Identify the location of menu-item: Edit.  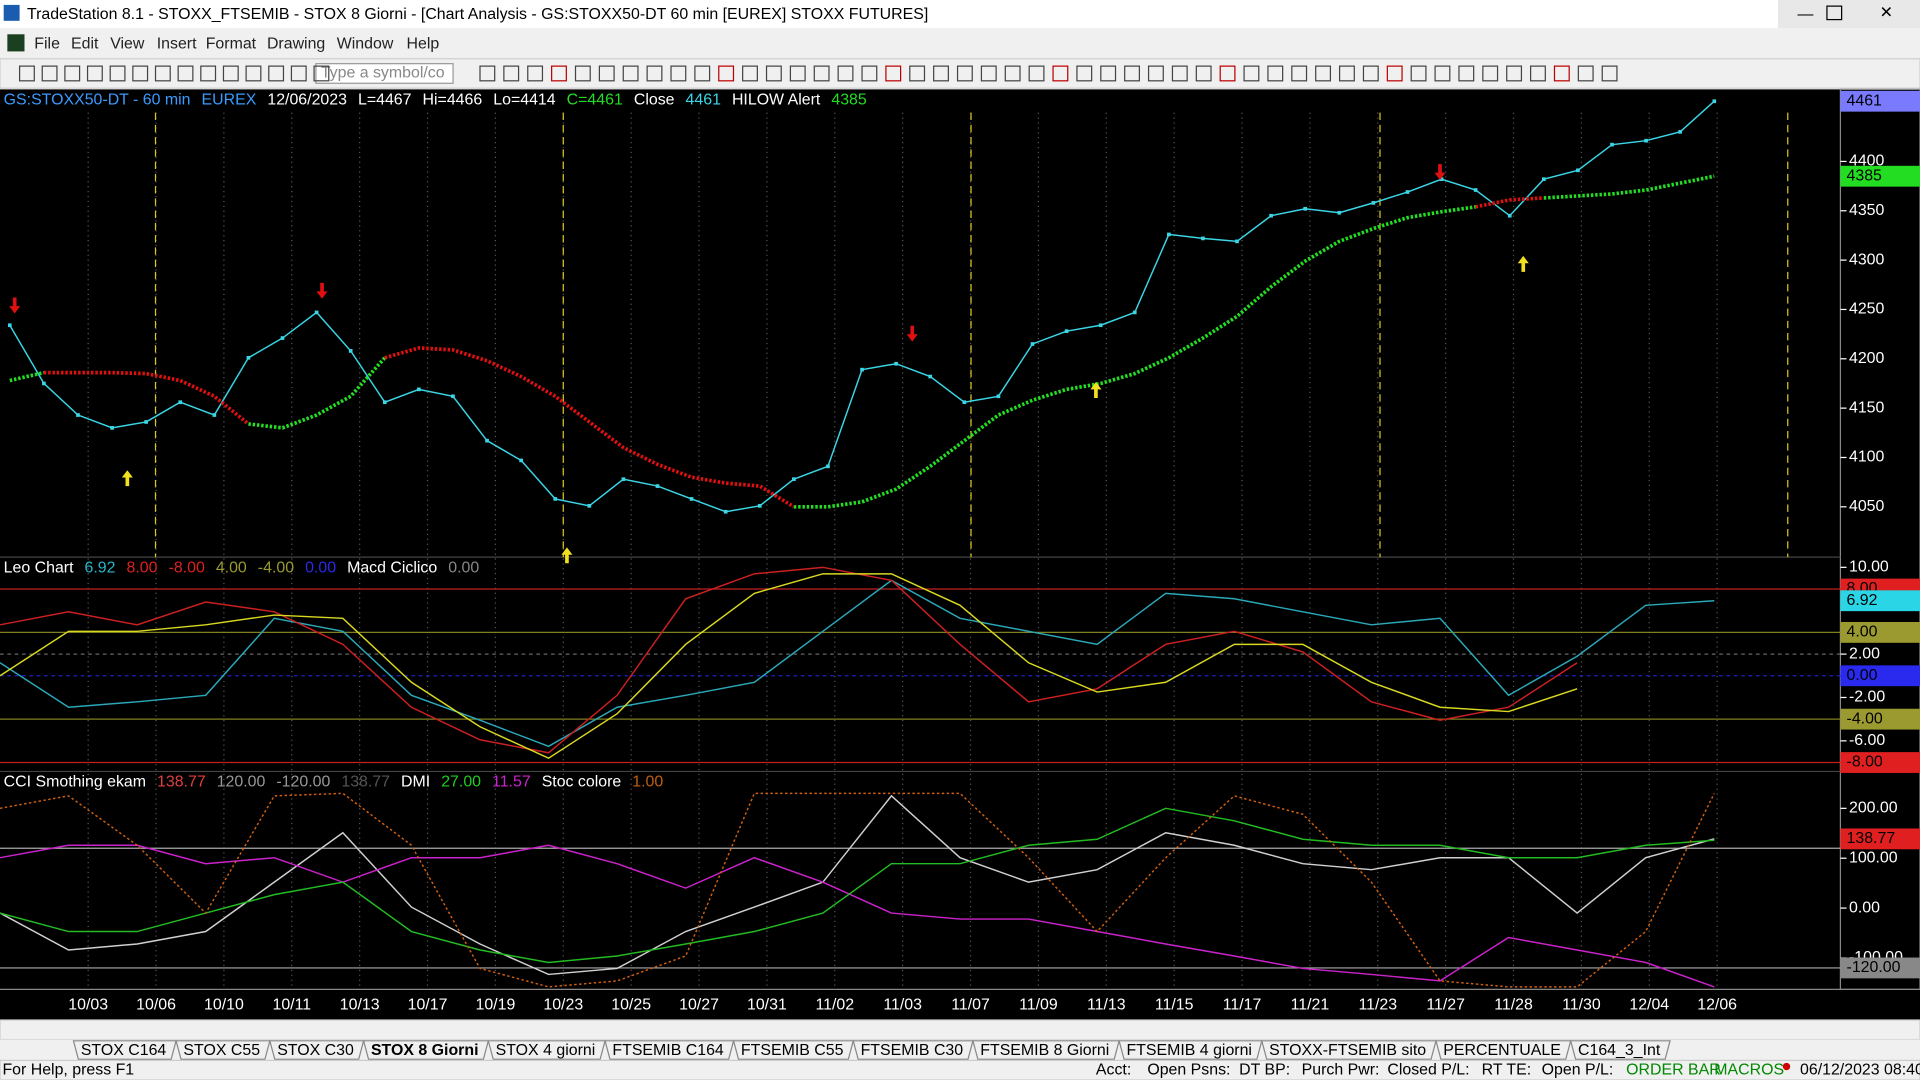
(85, 43).